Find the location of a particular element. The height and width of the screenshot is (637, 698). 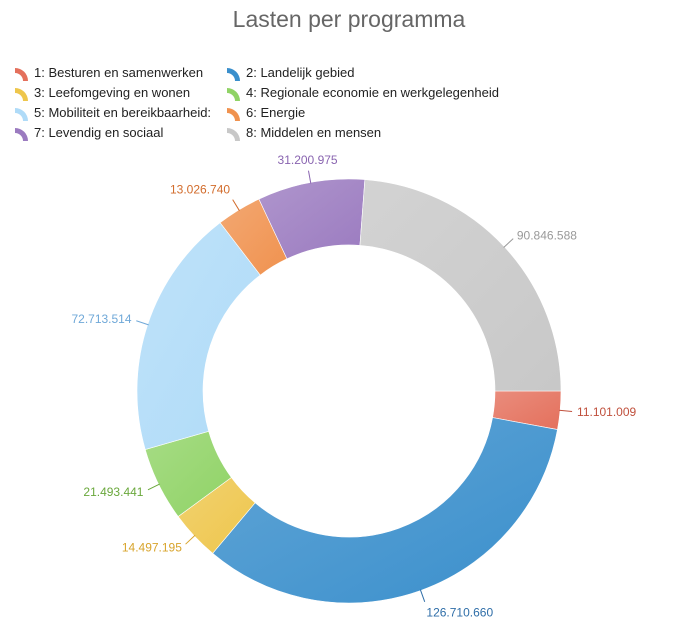

legend-label: 2: Landelijk gebied is located at coordinates (300, 72).